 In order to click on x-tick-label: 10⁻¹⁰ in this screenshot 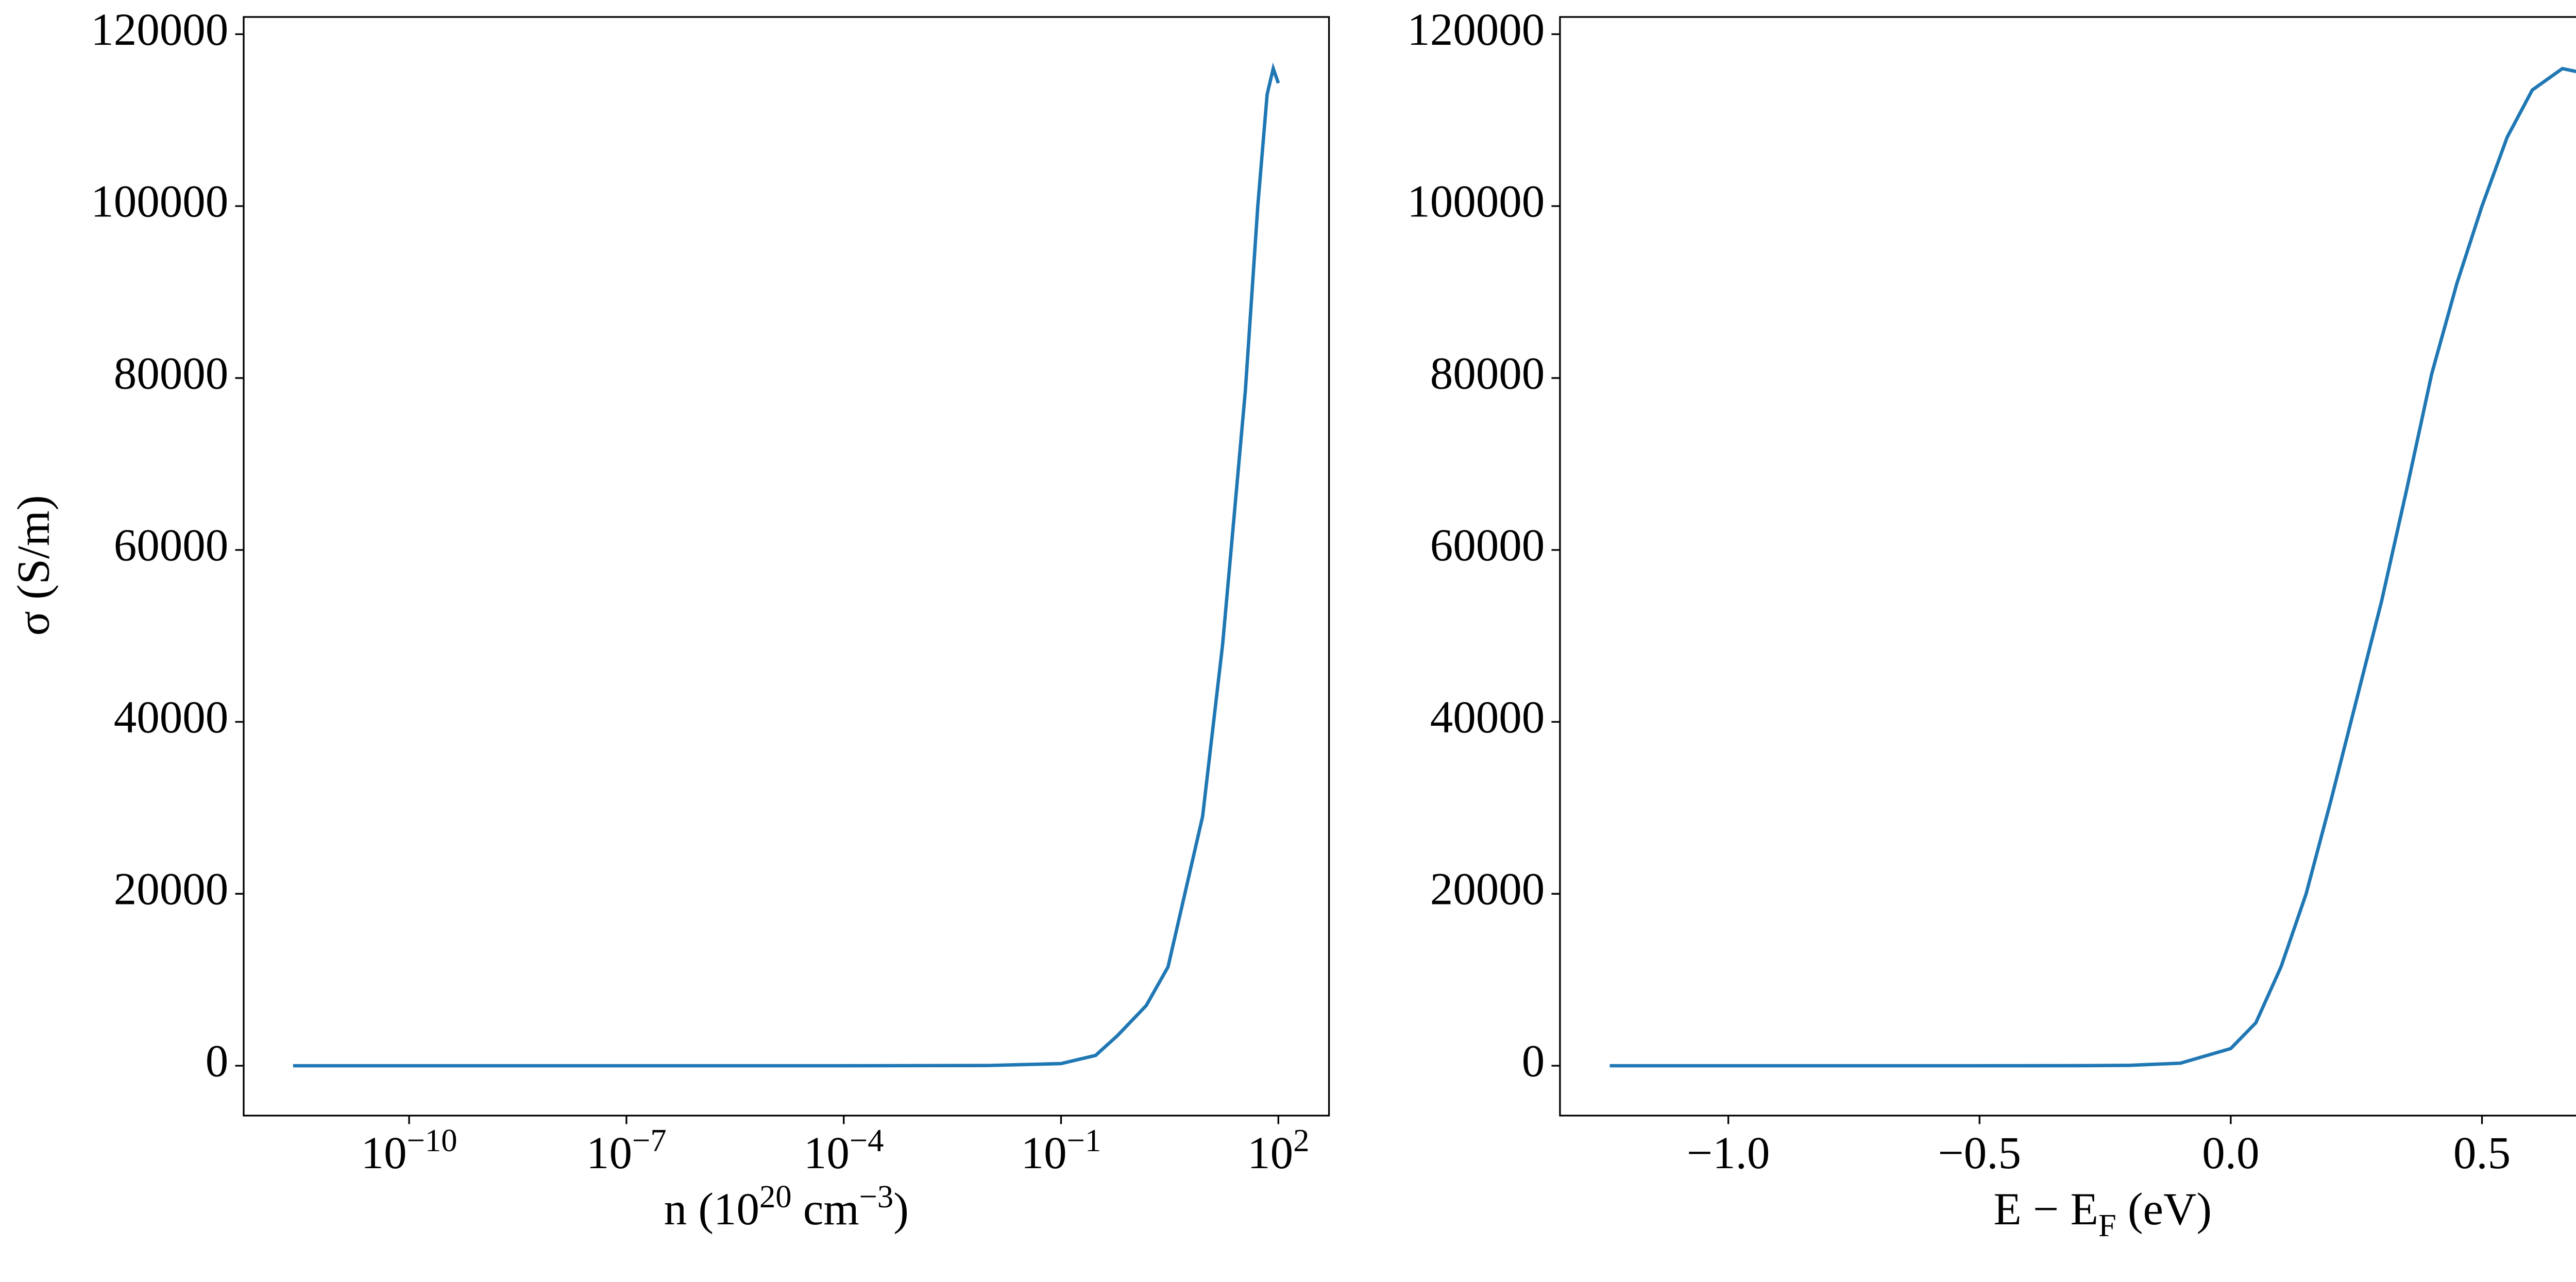, I will do `click(409, 1150)`.